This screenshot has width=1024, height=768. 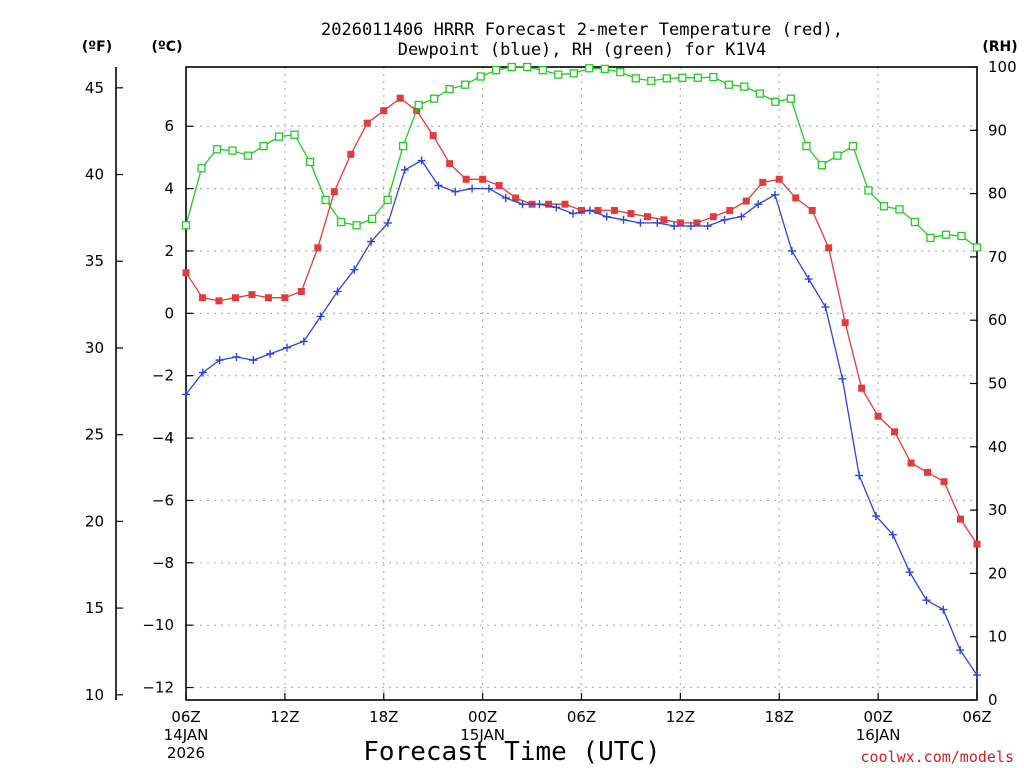 I want to click on rh-tick-label: 50, so click(x=997, y=384).